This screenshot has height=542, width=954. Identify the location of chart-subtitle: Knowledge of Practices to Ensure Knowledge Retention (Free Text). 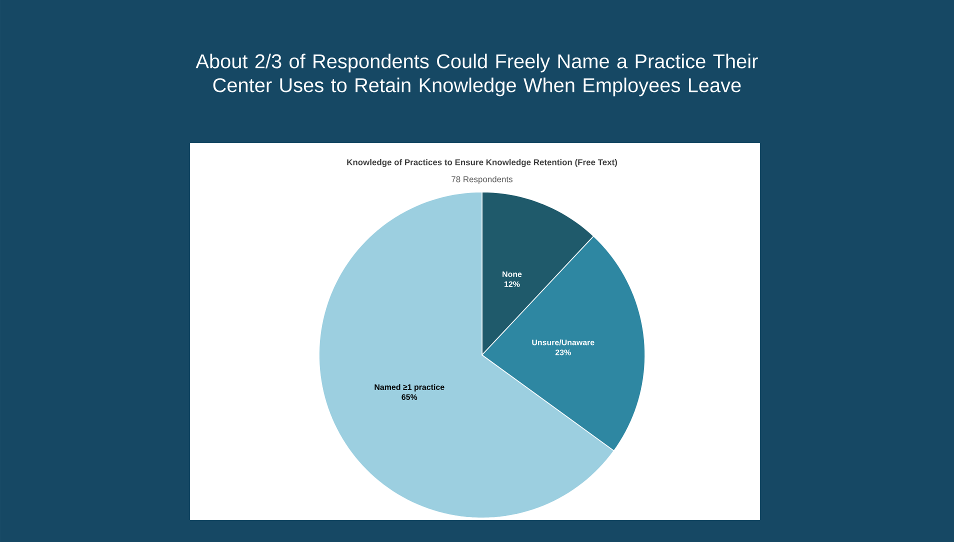
(482, 163).